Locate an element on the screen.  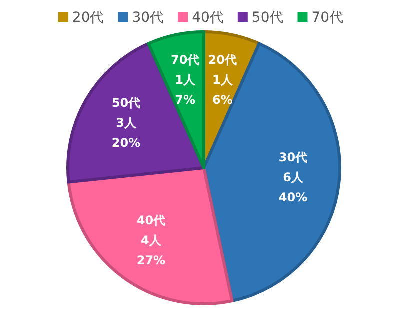
legend-label: 40代 is located at coordinates (208, 18).